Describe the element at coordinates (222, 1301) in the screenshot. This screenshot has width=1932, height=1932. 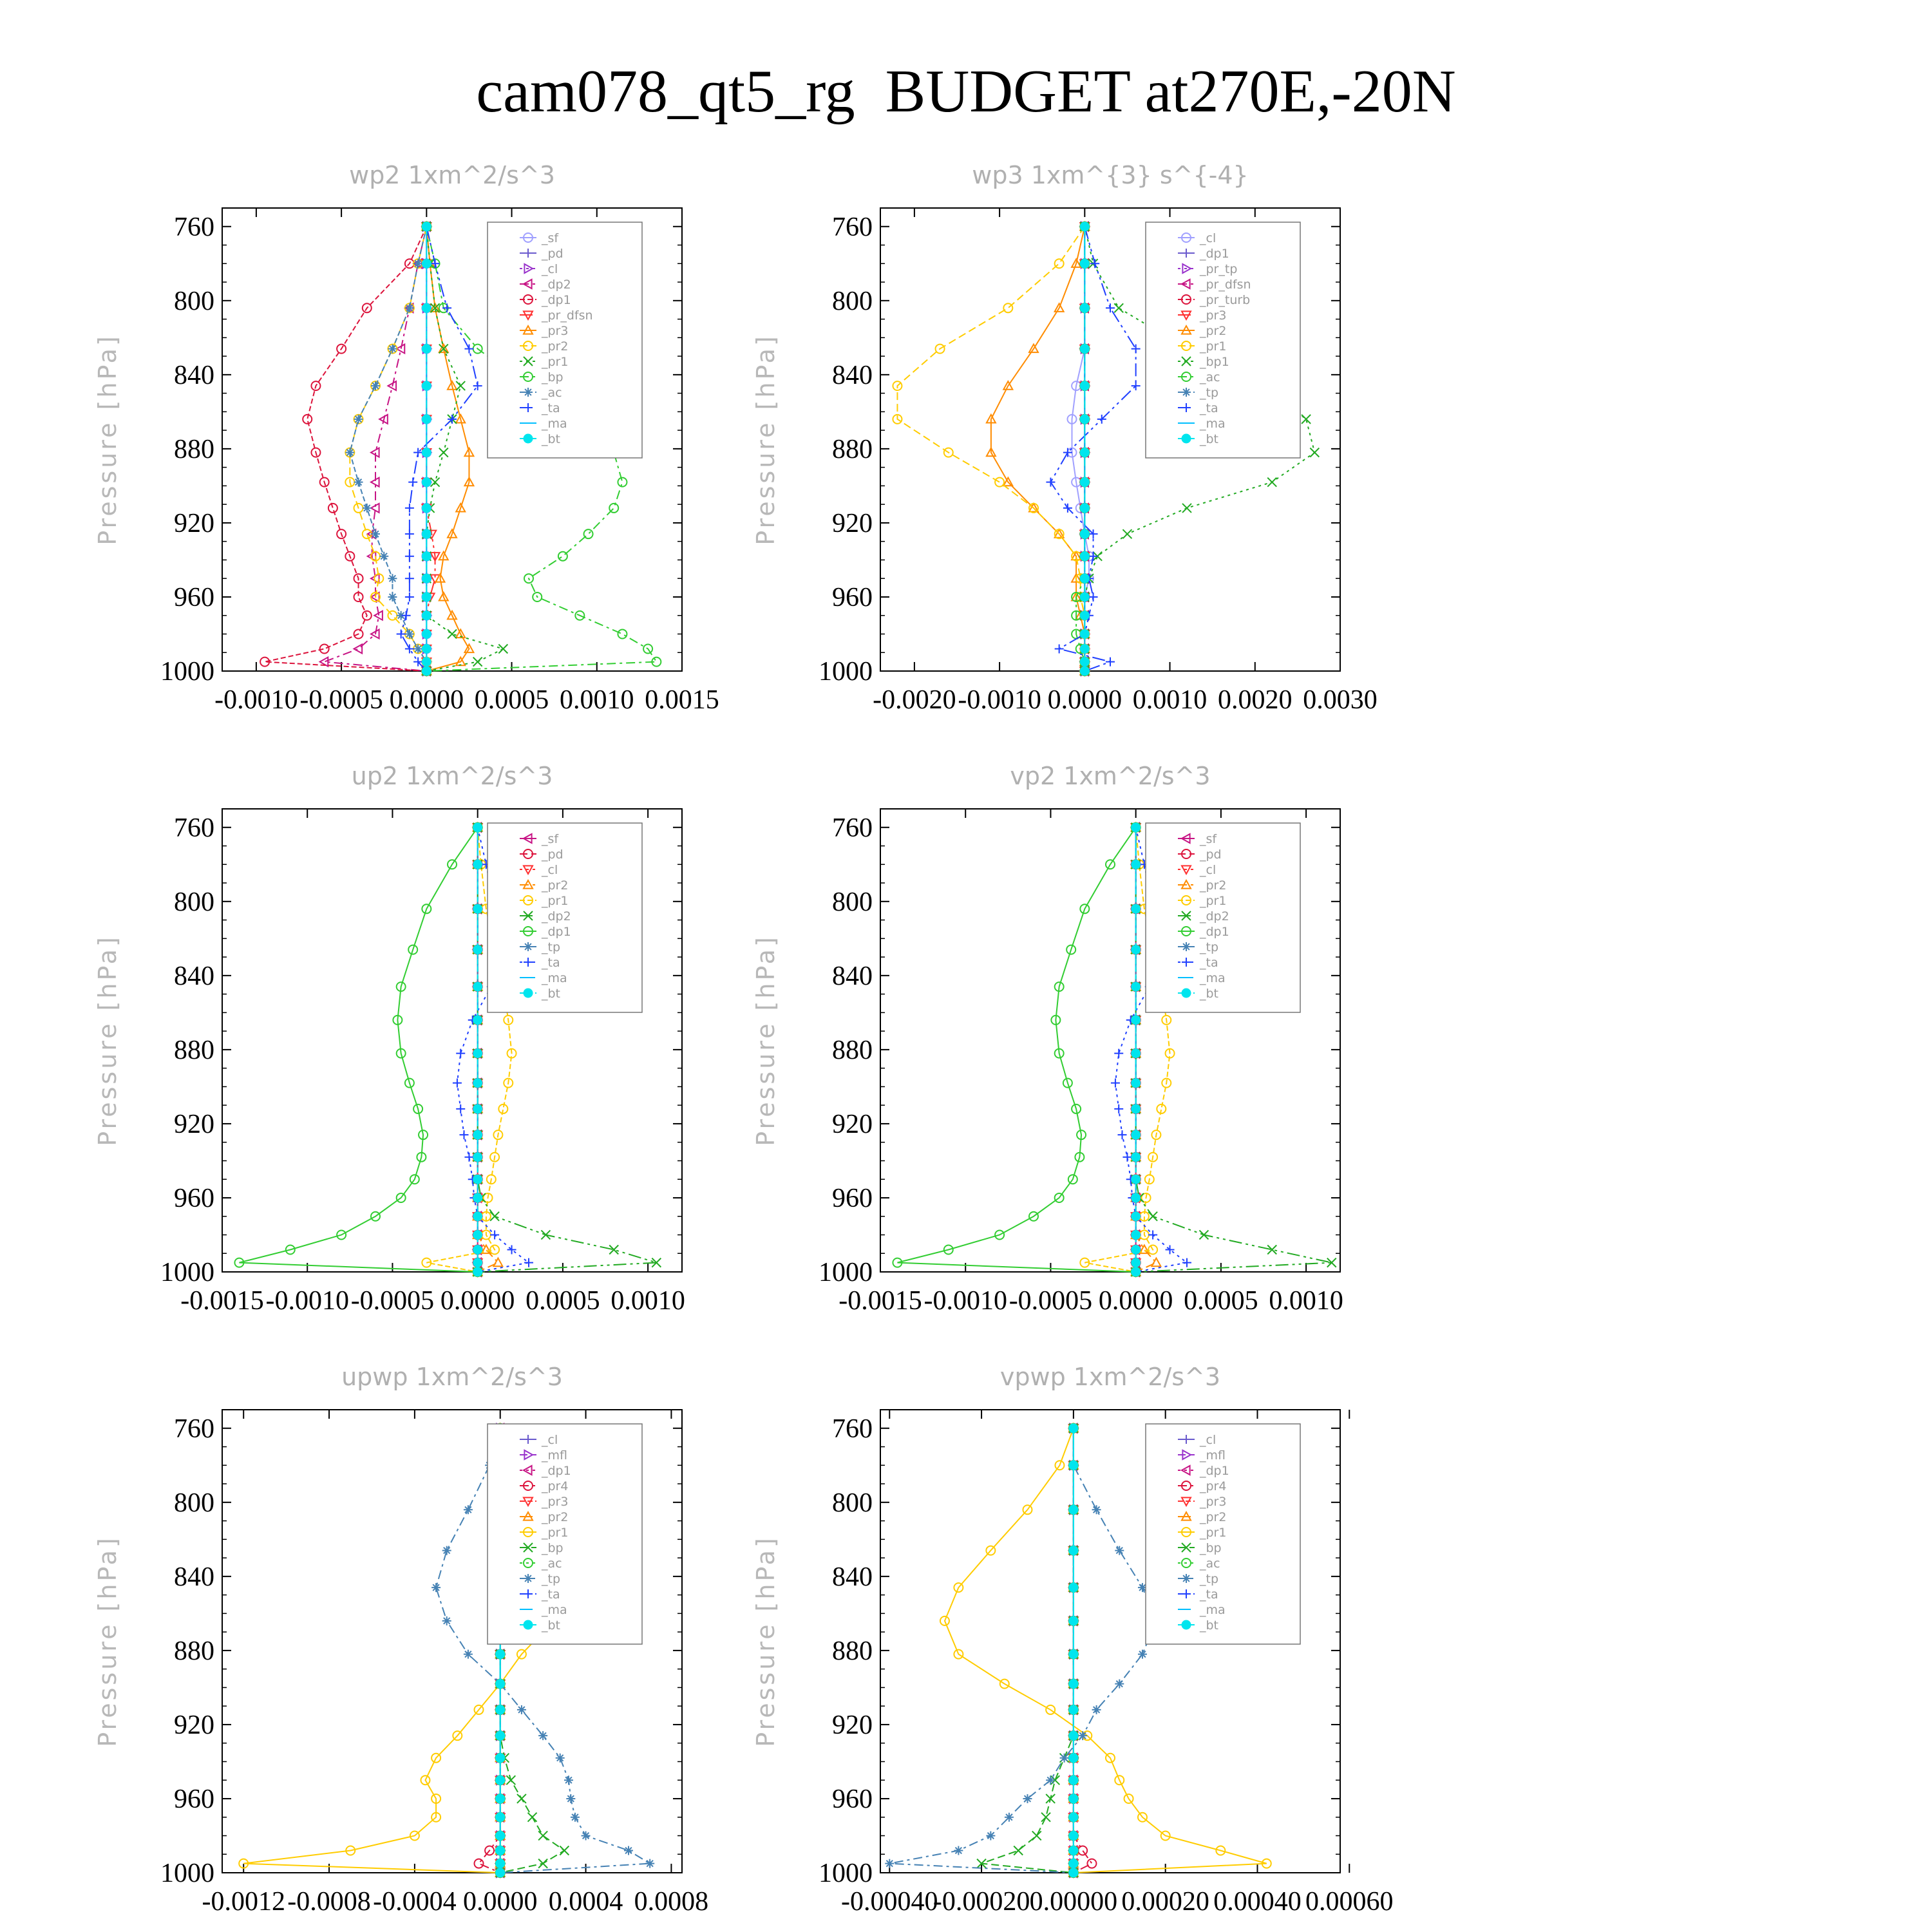
I see `x-tick-label: -0.0015` at that location.